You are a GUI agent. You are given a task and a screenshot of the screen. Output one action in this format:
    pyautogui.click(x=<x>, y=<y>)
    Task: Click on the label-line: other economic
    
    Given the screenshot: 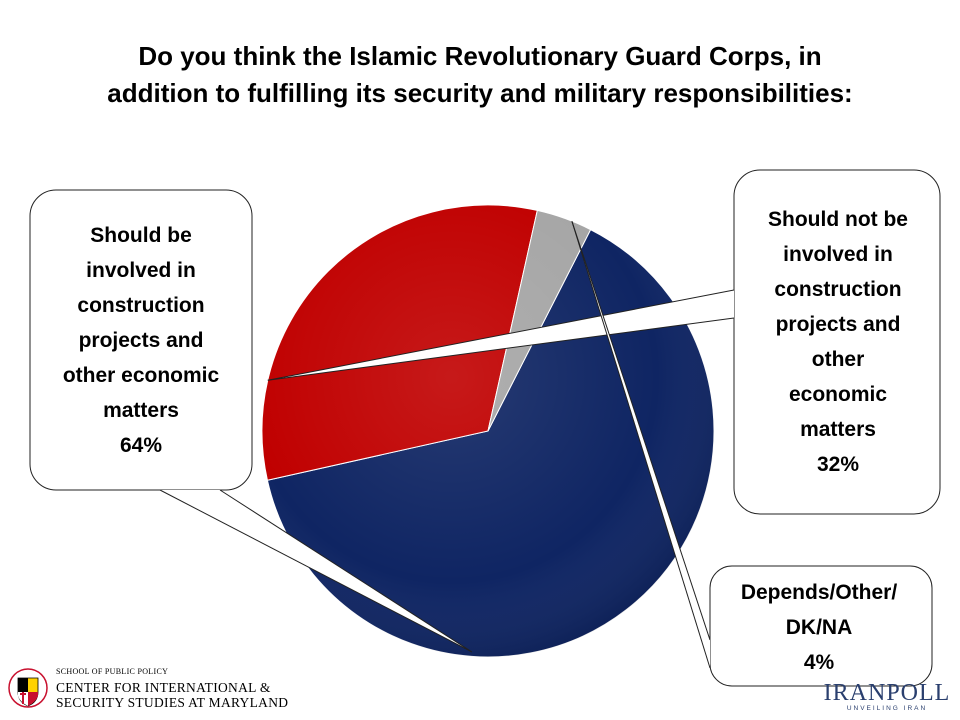 What is the action you would take?
    pyautogui.click(x=141, y=375)
    